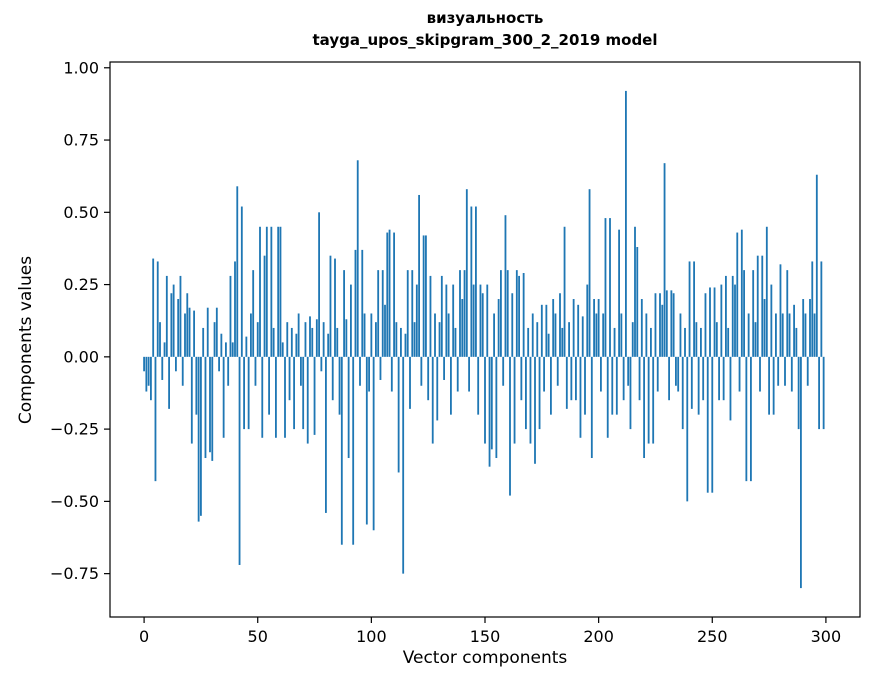 This screenshot has width=880, height=696. Describe the element at coordinates (81, 140) in the screenshot. I see `y-tick-label: 0.75` at that location.